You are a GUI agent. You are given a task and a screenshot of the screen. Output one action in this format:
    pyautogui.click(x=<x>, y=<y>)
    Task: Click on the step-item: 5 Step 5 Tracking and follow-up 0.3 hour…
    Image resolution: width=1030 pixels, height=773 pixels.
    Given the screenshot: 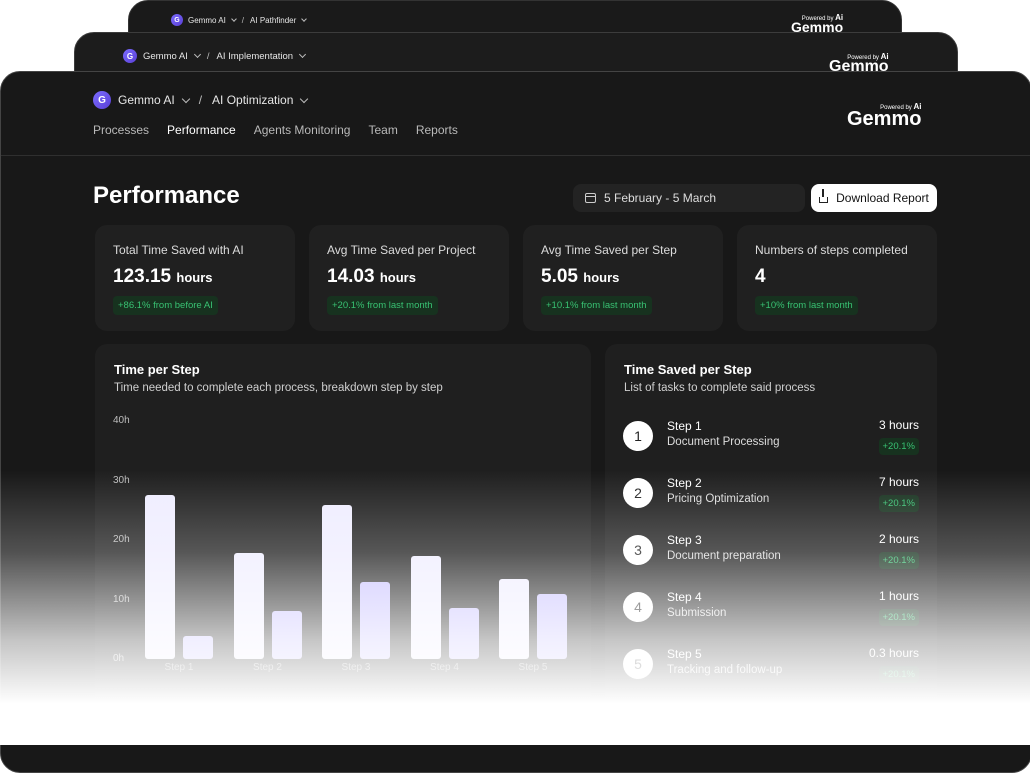 What is the action you would take?
    pyautogui.click(x=771, y=666)
    